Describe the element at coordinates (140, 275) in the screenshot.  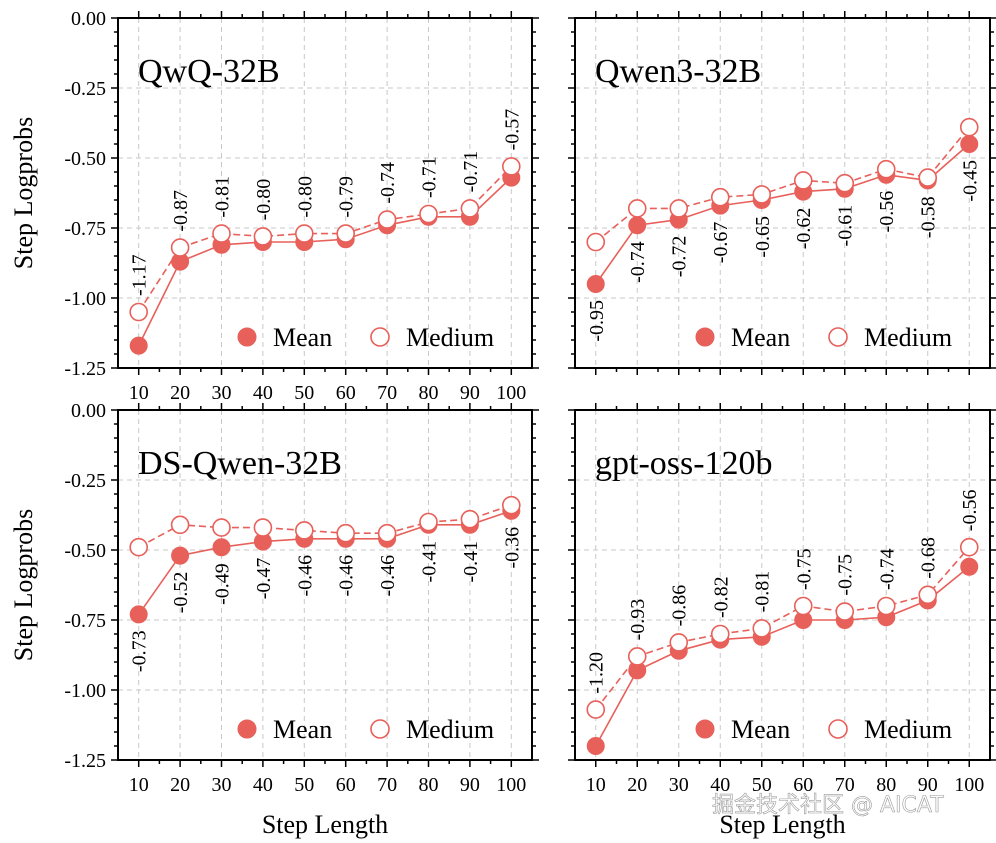
I see `data-label: -1.17` at that location.